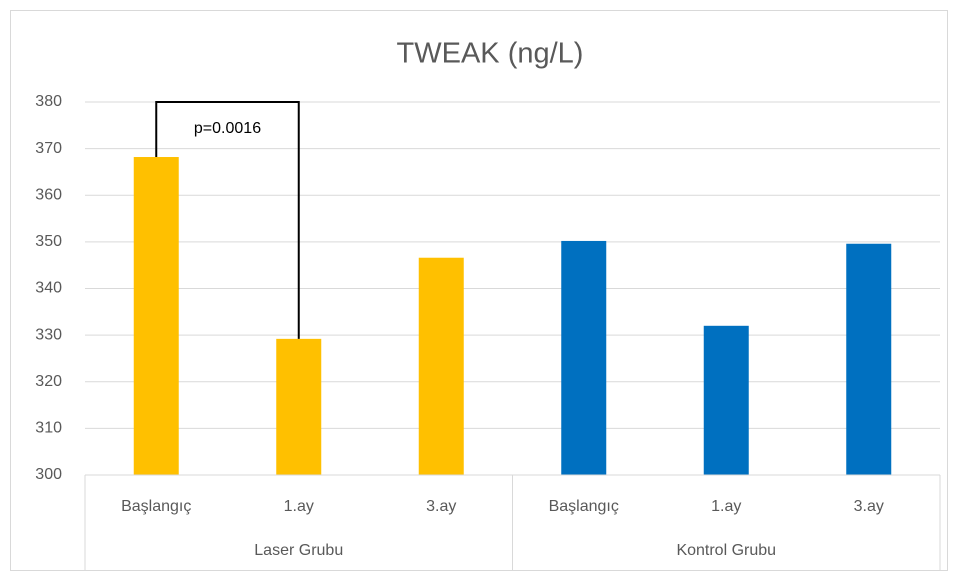 Image resolution: width=958 pixels, height=581 pixels. Describe the element at coordinates (48, 194) in the screenshot. I see `y-tick-label: 360` at that location.